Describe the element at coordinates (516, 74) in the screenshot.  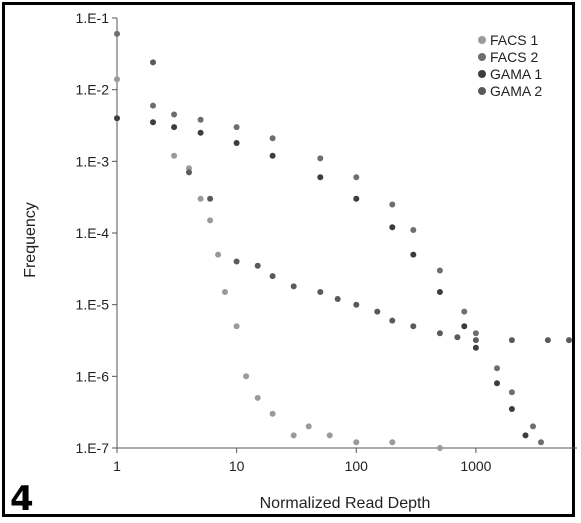
I see `legend-entry: GAMA 1` at that location.